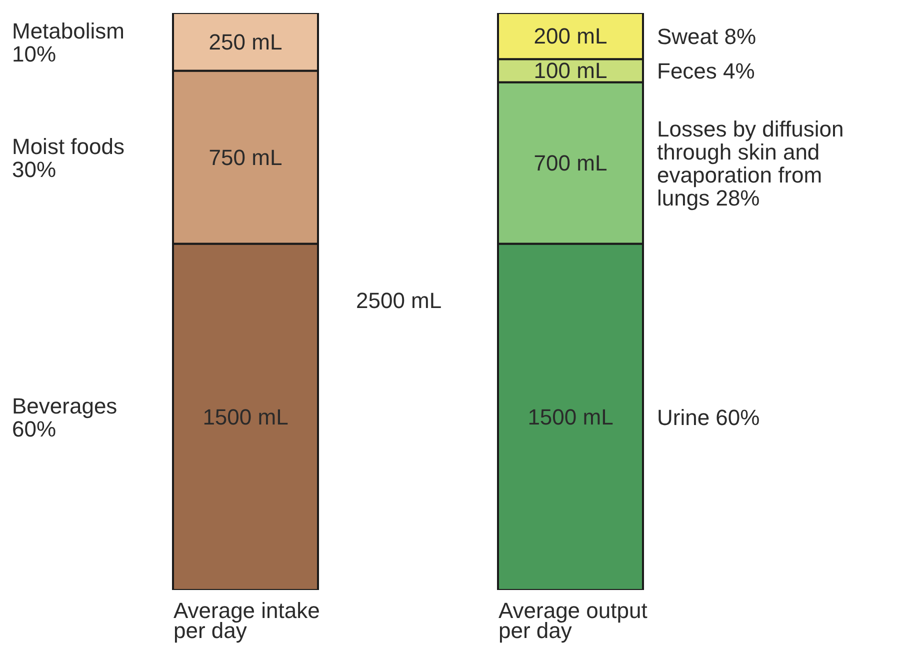  Describe the element at coordinates (706, 71) in the screenshot. I see `series-label: Feces 4%` at that location.